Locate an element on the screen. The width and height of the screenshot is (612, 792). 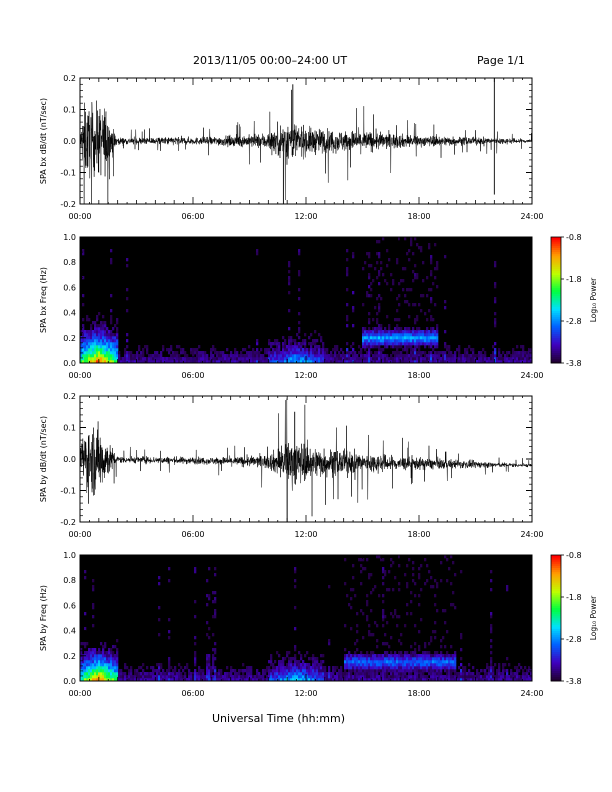
colorbar-band is located at coordinates (556, 632).